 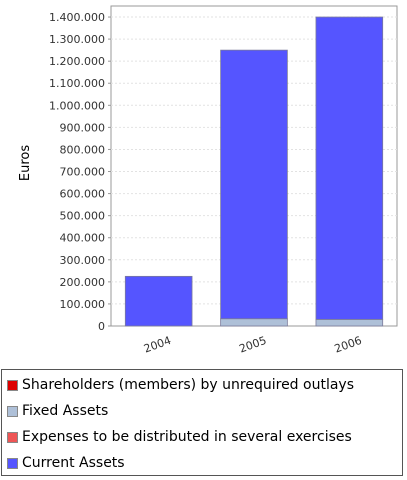 What do you see at coordinates (101, 326) in the screenshot?
I see `y-tick-label: 0` at bounding box center [101, 326].